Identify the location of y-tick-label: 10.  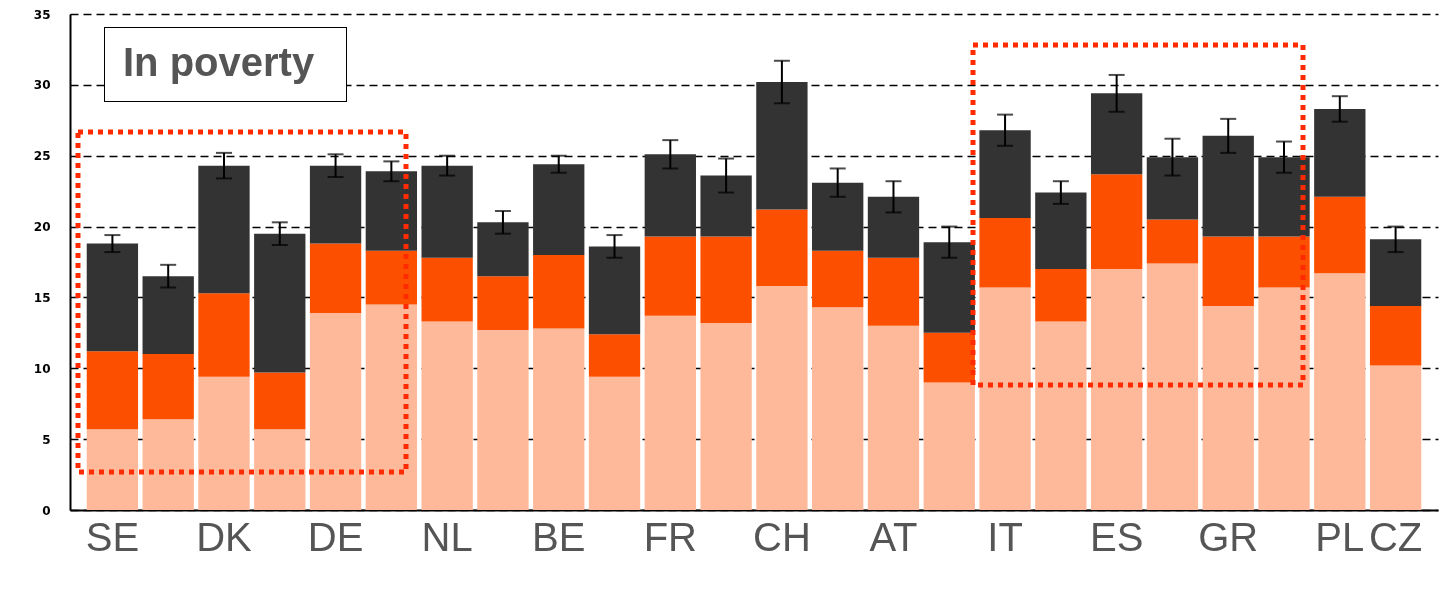
(42, 368).